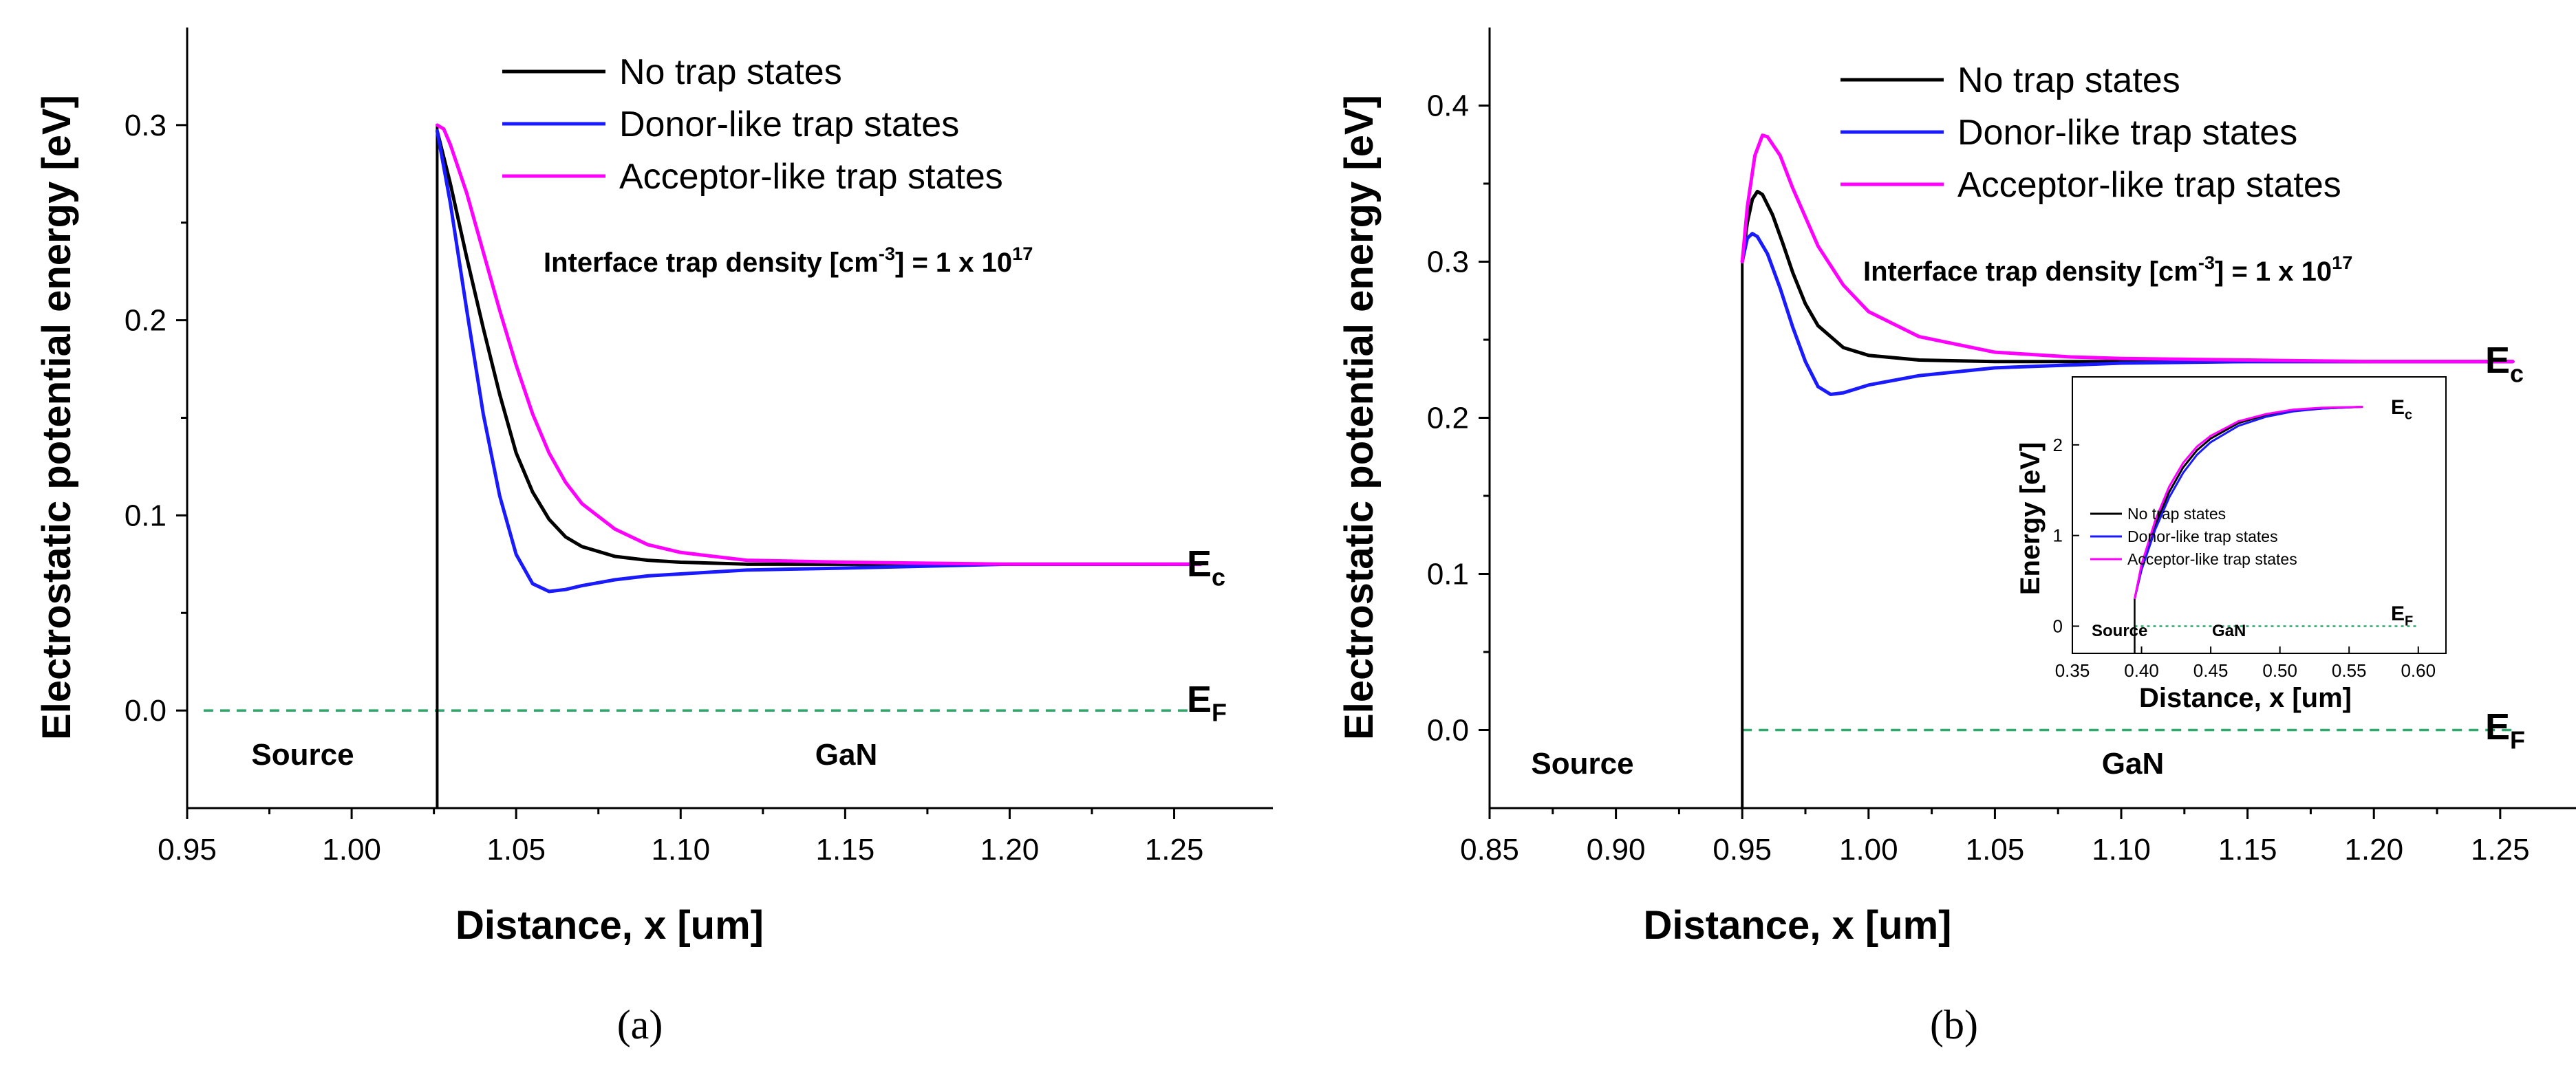  Describe the element at coordinates (2058, 626) in the screenshot. I see `inset-y-tick-label: 0` at that location.